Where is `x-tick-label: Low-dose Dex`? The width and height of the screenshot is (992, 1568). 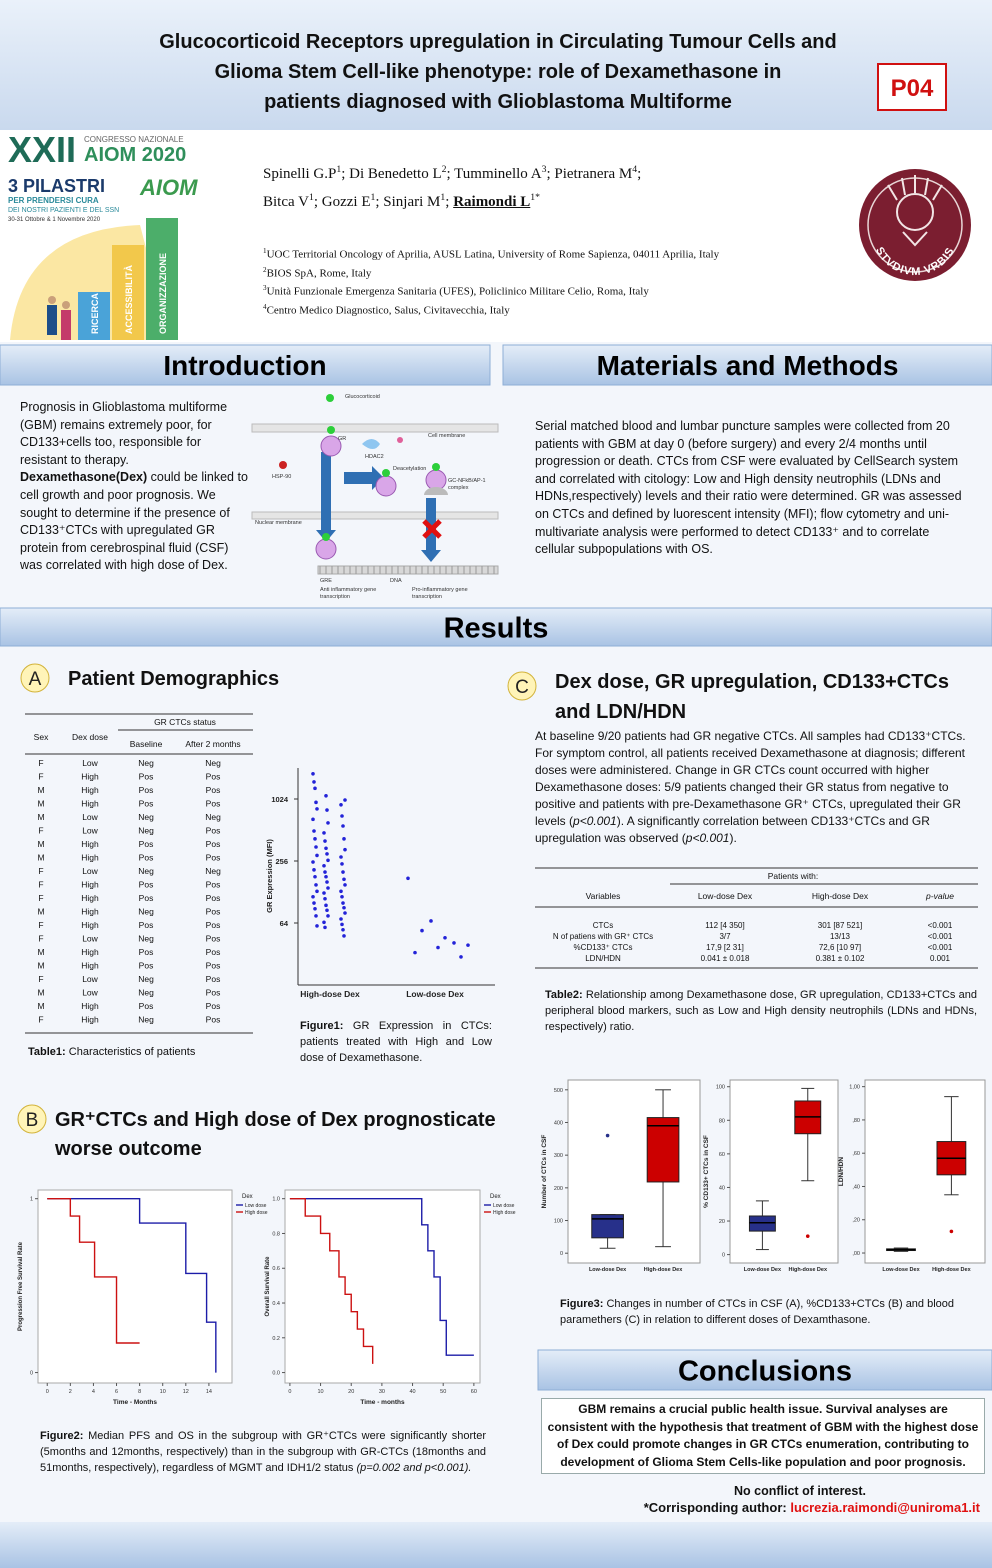
x-tick-label: Low-dose Dex is located at coordinates (901, 1270).